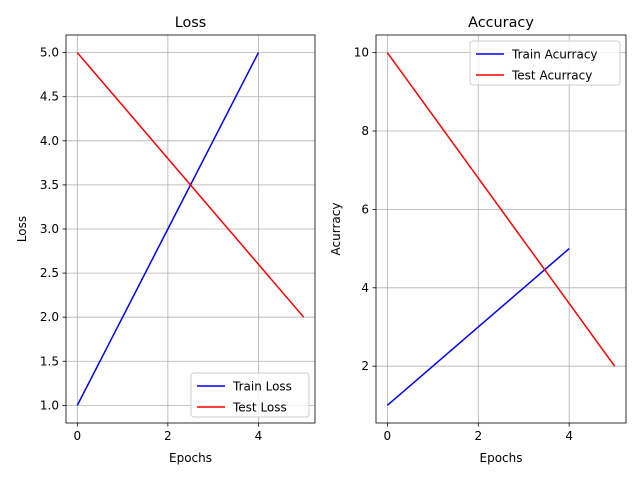 This screenshot has height=480, width=640. Describe the element at coordinates (336, 229) in the screenshot. I see `y-axis-label: Acurracy` at that location.